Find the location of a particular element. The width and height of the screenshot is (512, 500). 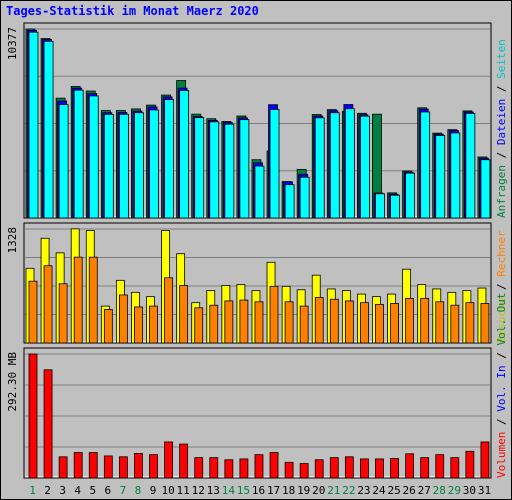

right-legend-top-part: Anfragen is located at coordinates (501, 191).